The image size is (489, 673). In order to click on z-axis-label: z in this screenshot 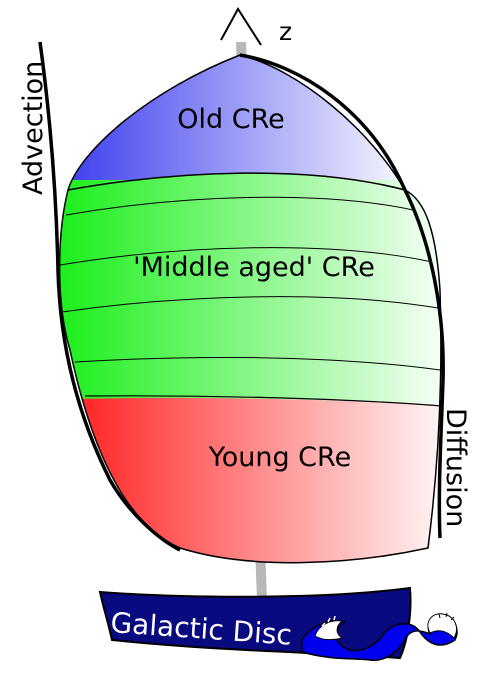, I will do `click(285, 31)`.